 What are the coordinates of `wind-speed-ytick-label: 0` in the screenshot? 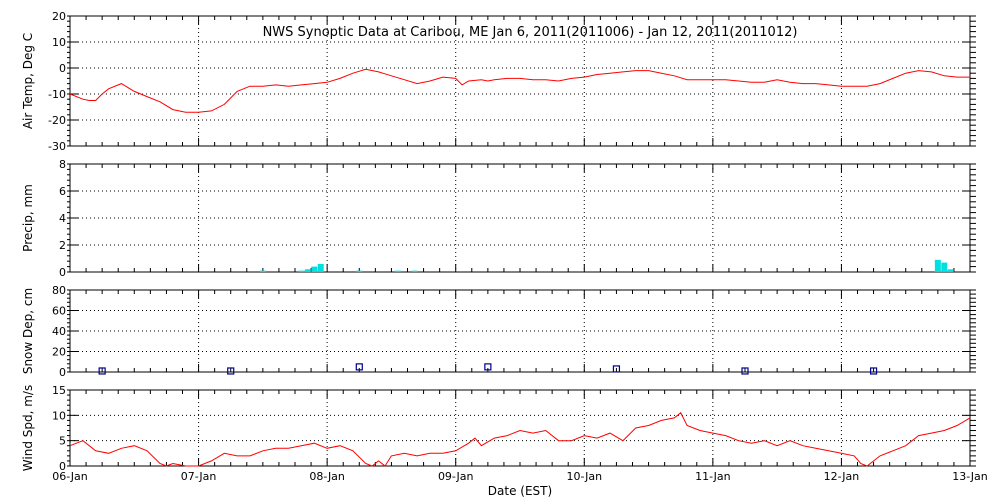 It's located at (62, 466).